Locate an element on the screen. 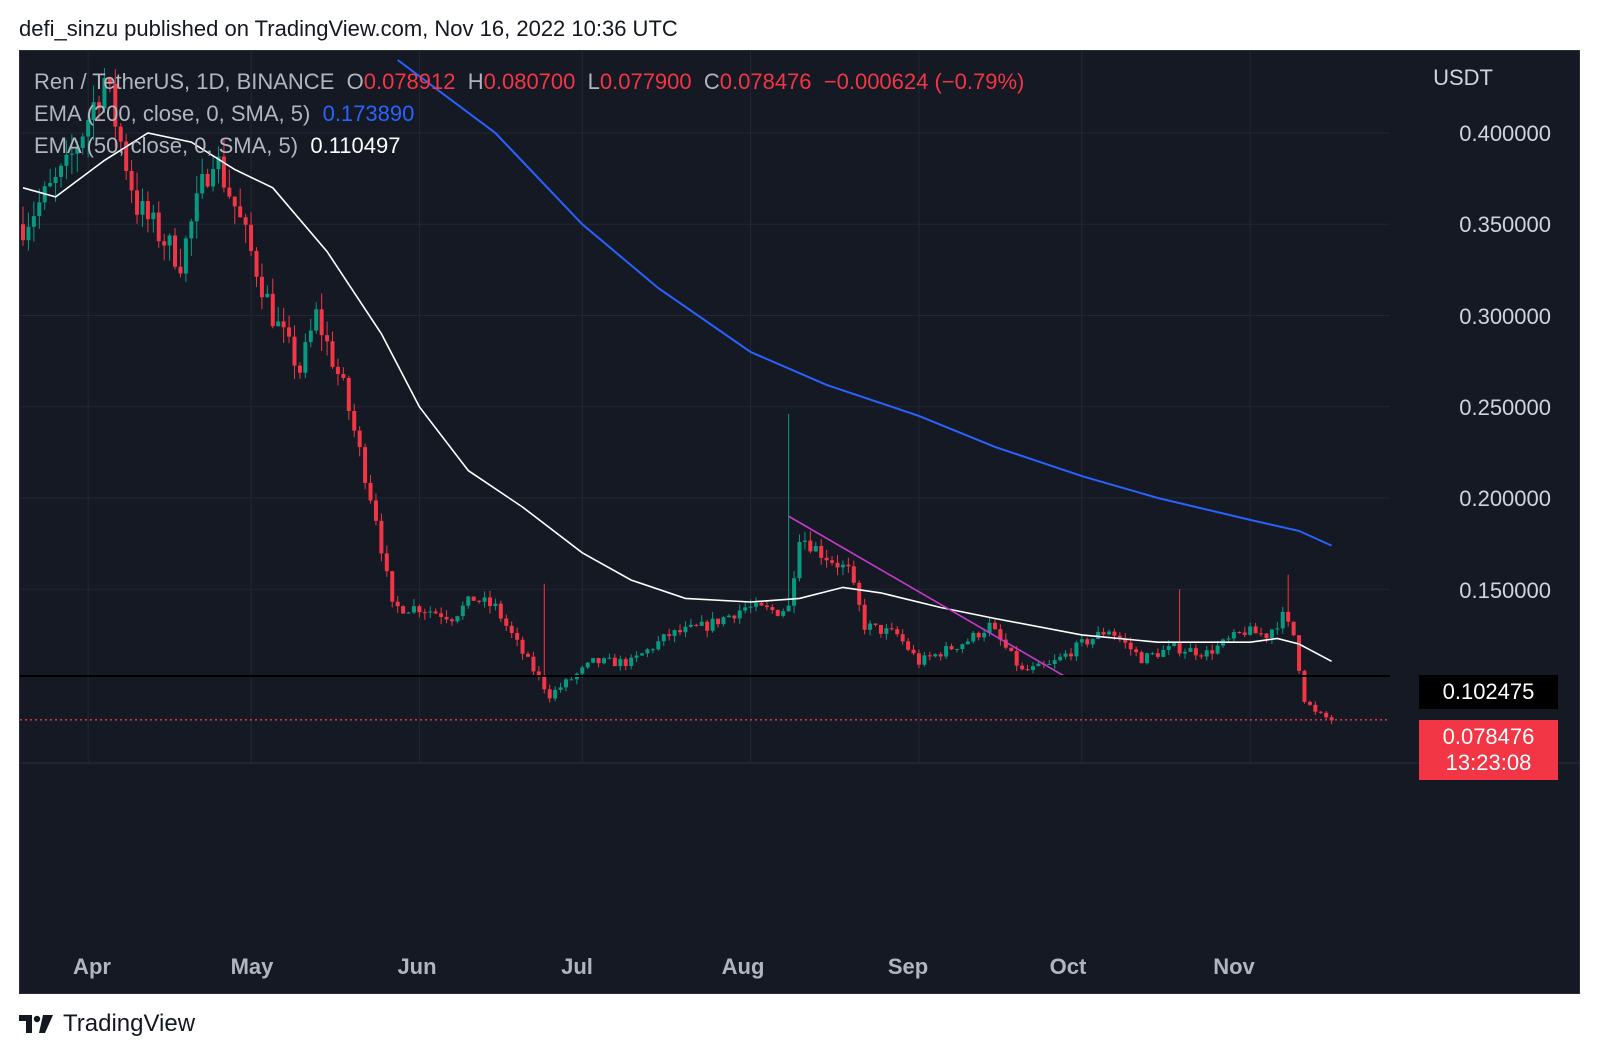 The width and height of the screenshot is (1600, 1059). ema200-value: 0.173890 is located at coordinates (368, 113).